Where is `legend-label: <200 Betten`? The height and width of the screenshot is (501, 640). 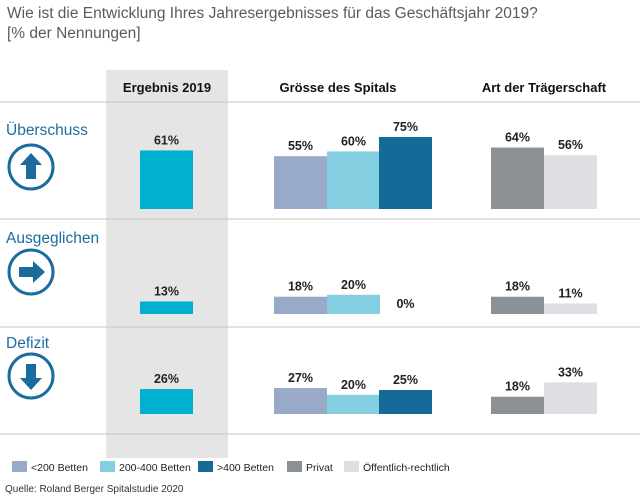
legend-label: <200 Betten is located at coordinates (59, 468).